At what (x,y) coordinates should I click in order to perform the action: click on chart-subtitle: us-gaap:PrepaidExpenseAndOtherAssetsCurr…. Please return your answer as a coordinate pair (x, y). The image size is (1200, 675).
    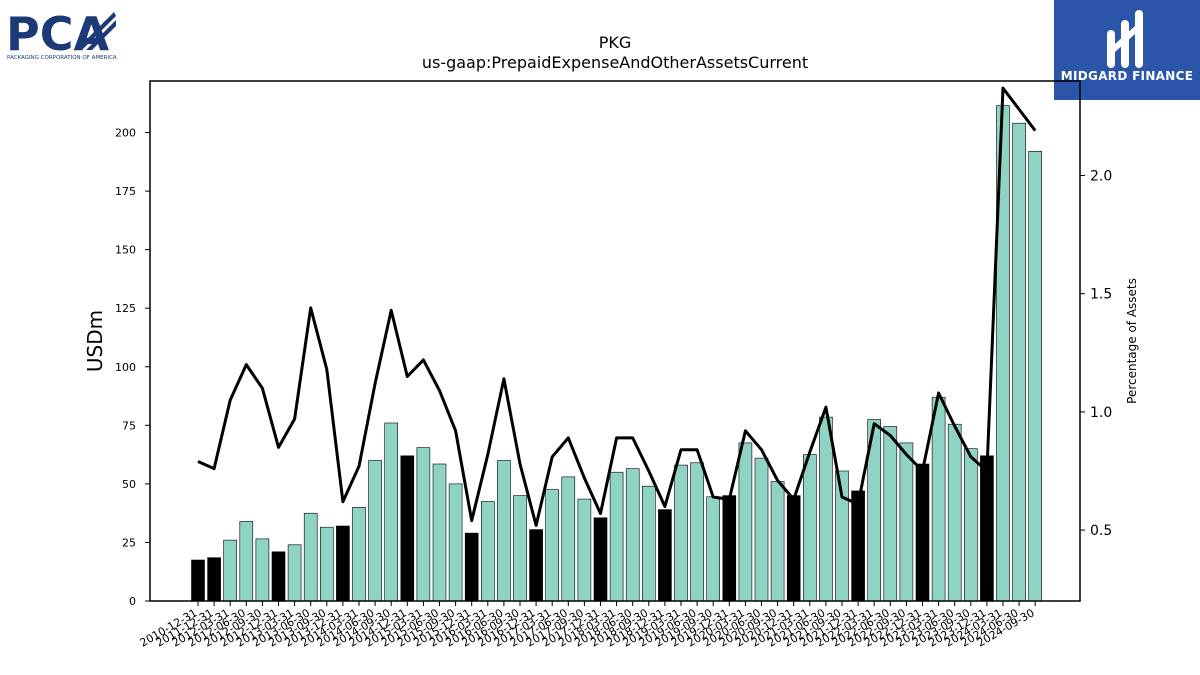
    Looking at the image, I should click on (615, 62).